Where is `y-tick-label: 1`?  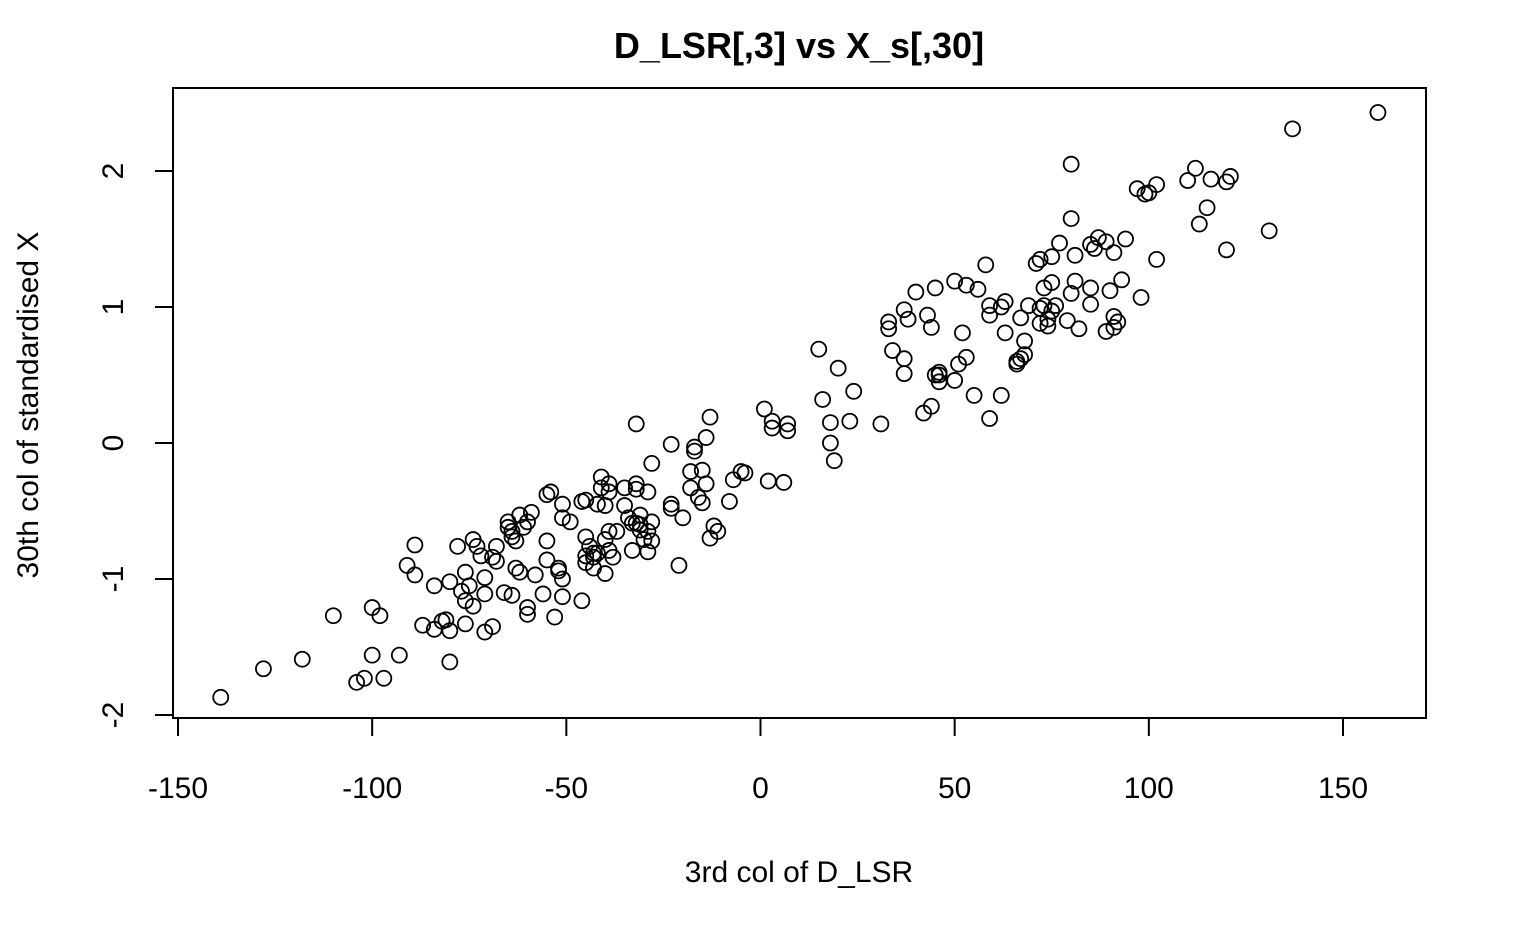 y-tick-label: 1 is located at coordinates (113, 307).